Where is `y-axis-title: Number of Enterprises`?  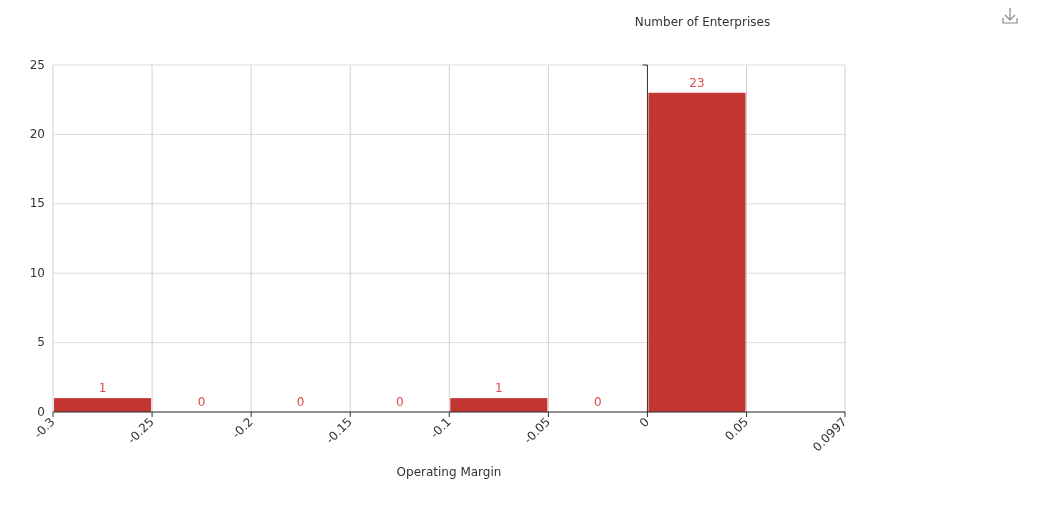
y-axis-title: Number of Enterprises is located at coordinates (702, 21).